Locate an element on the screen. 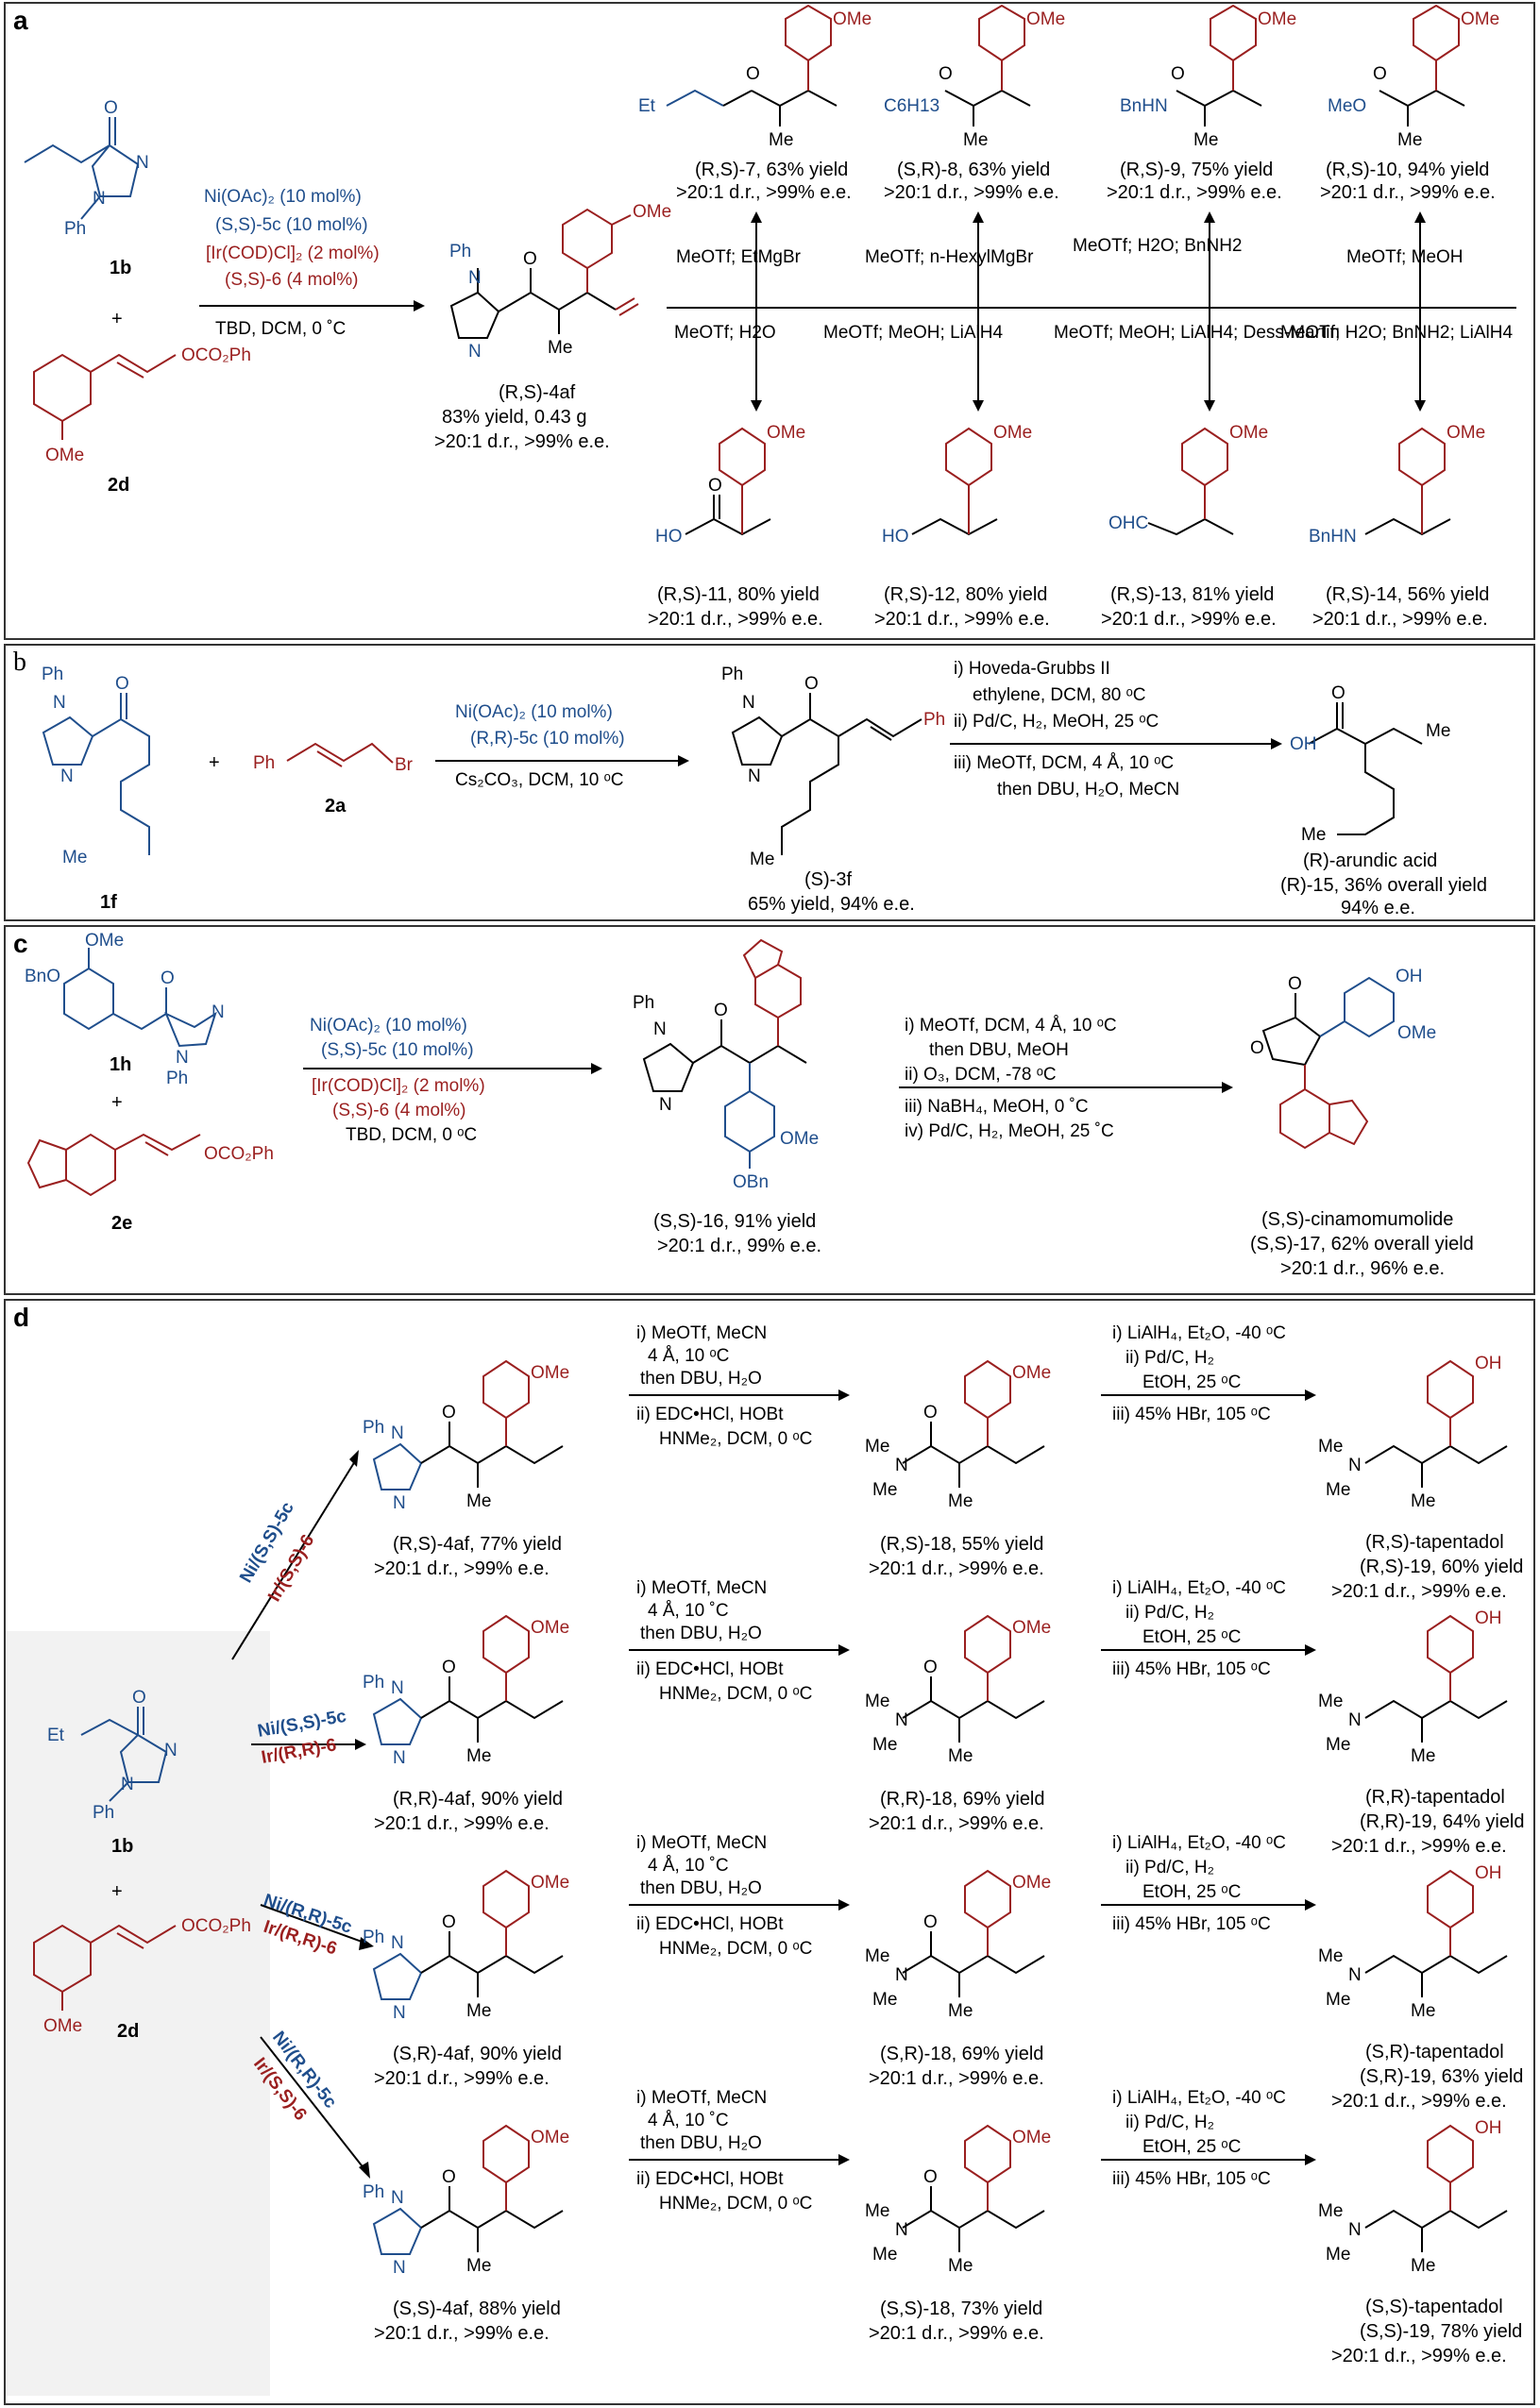  product-9: (R,S)-9, 75% yield is located at coordinates (1196, 170).